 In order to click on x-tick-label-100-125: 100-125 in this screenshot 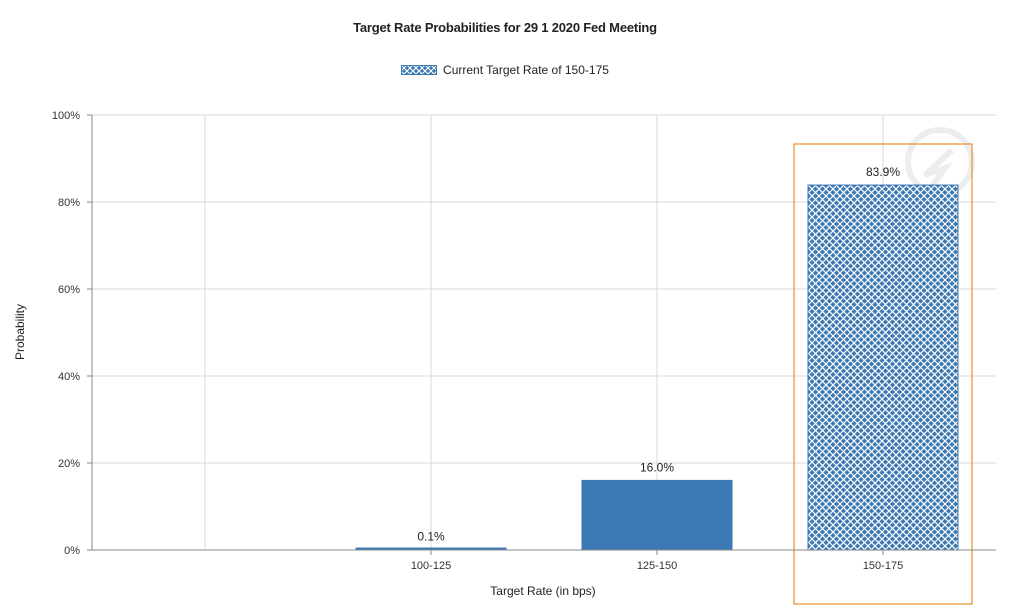, I will do `click(431, 566)`.